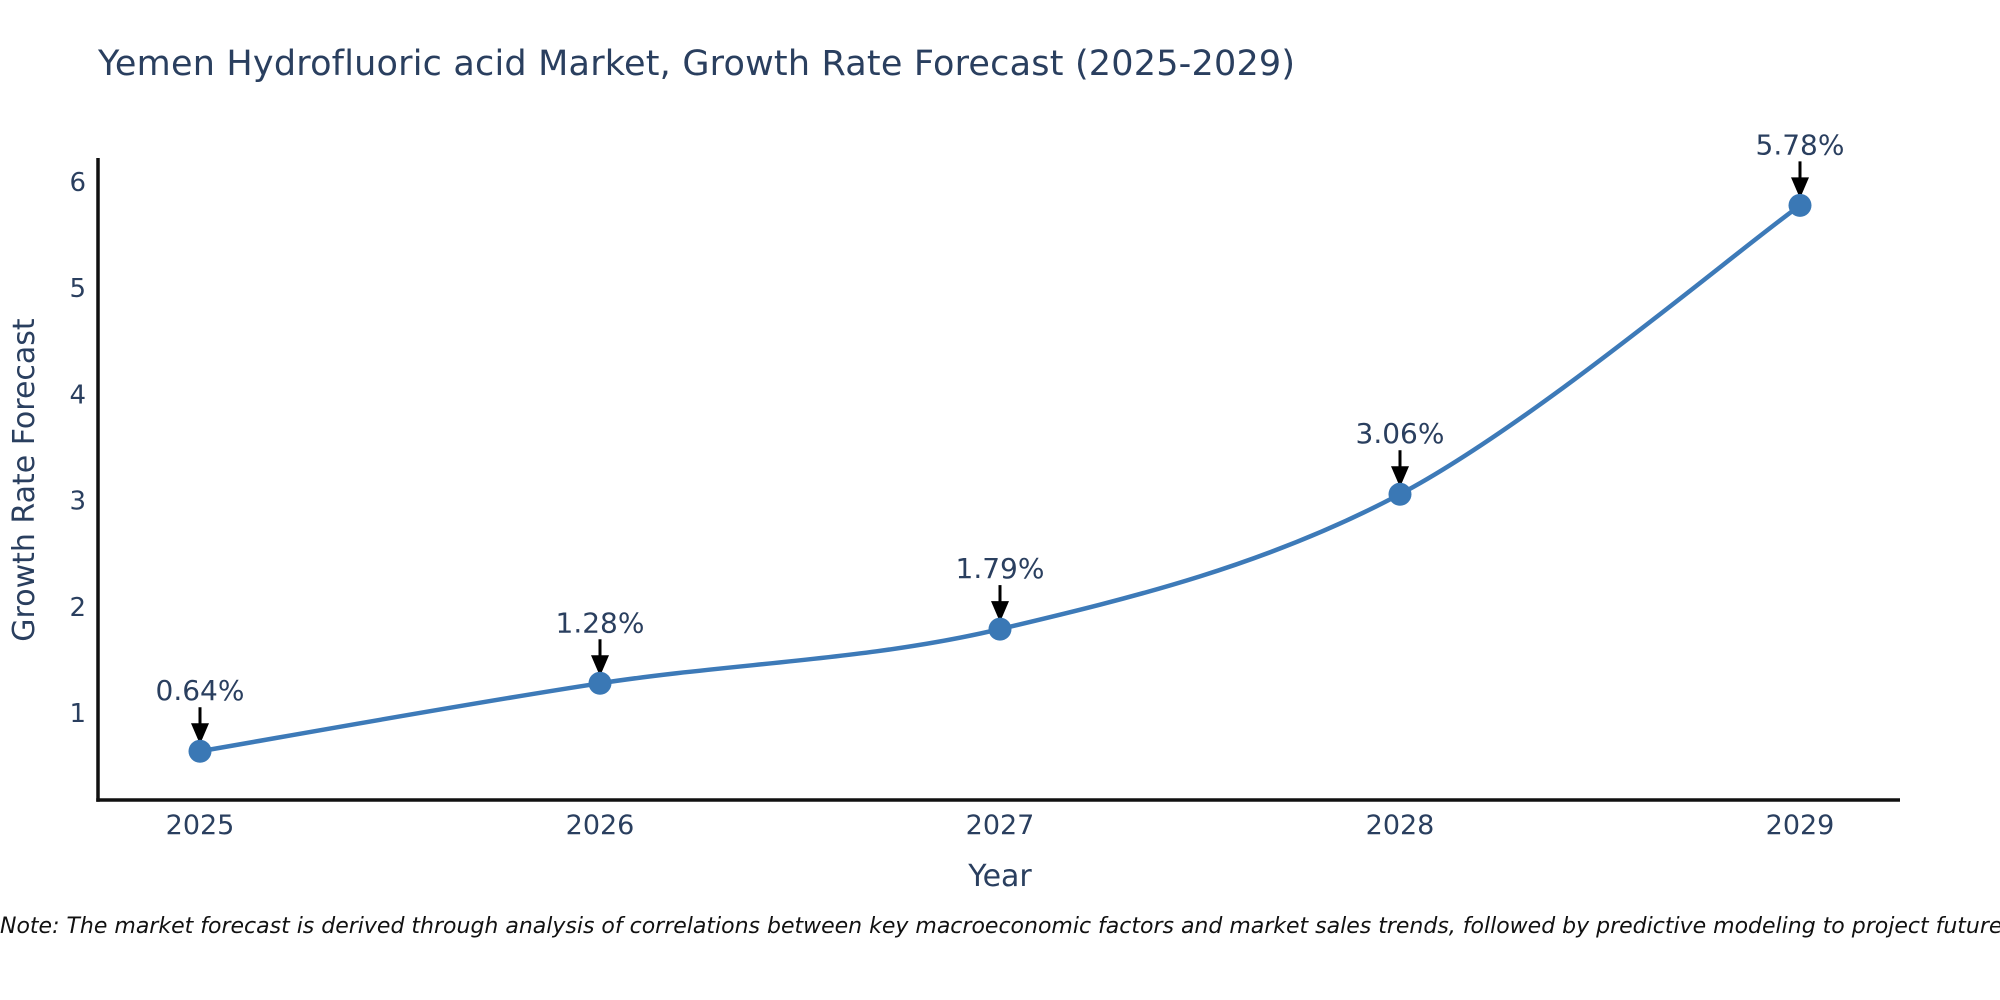  What do you see at coordinates (1400, 825) in the screenshot?
I see `x-tick-label: 2028` at bounding box center [1400, 825].